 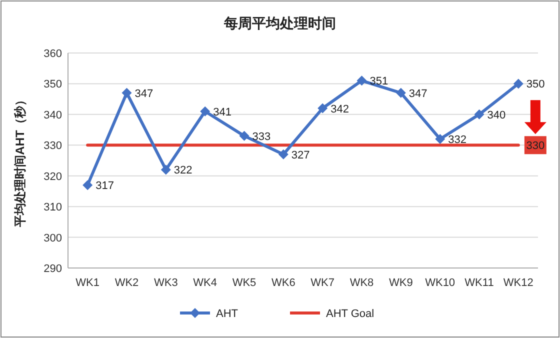 What do you see at coordinates (88, 283) in the screenshot?
I see `x-tick-label: WK1` at bounding box center [88, 283].